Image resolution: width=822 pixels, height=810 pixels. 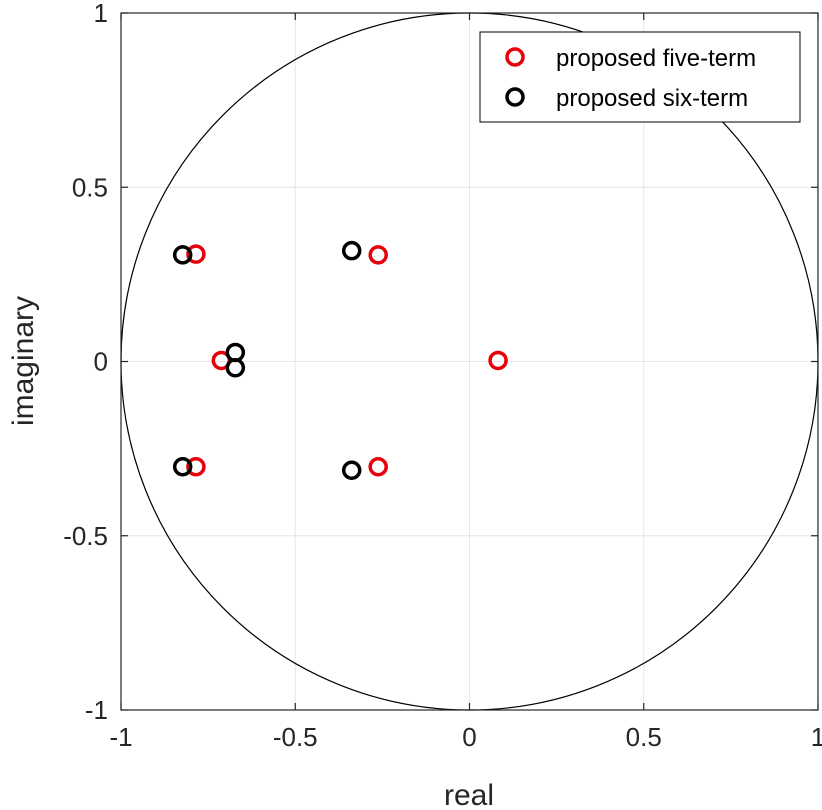 What do you see at coordinates (23, 361) in the screenshot?
I see `y-axis-label: imaginary` at bounding box center [23, 361].